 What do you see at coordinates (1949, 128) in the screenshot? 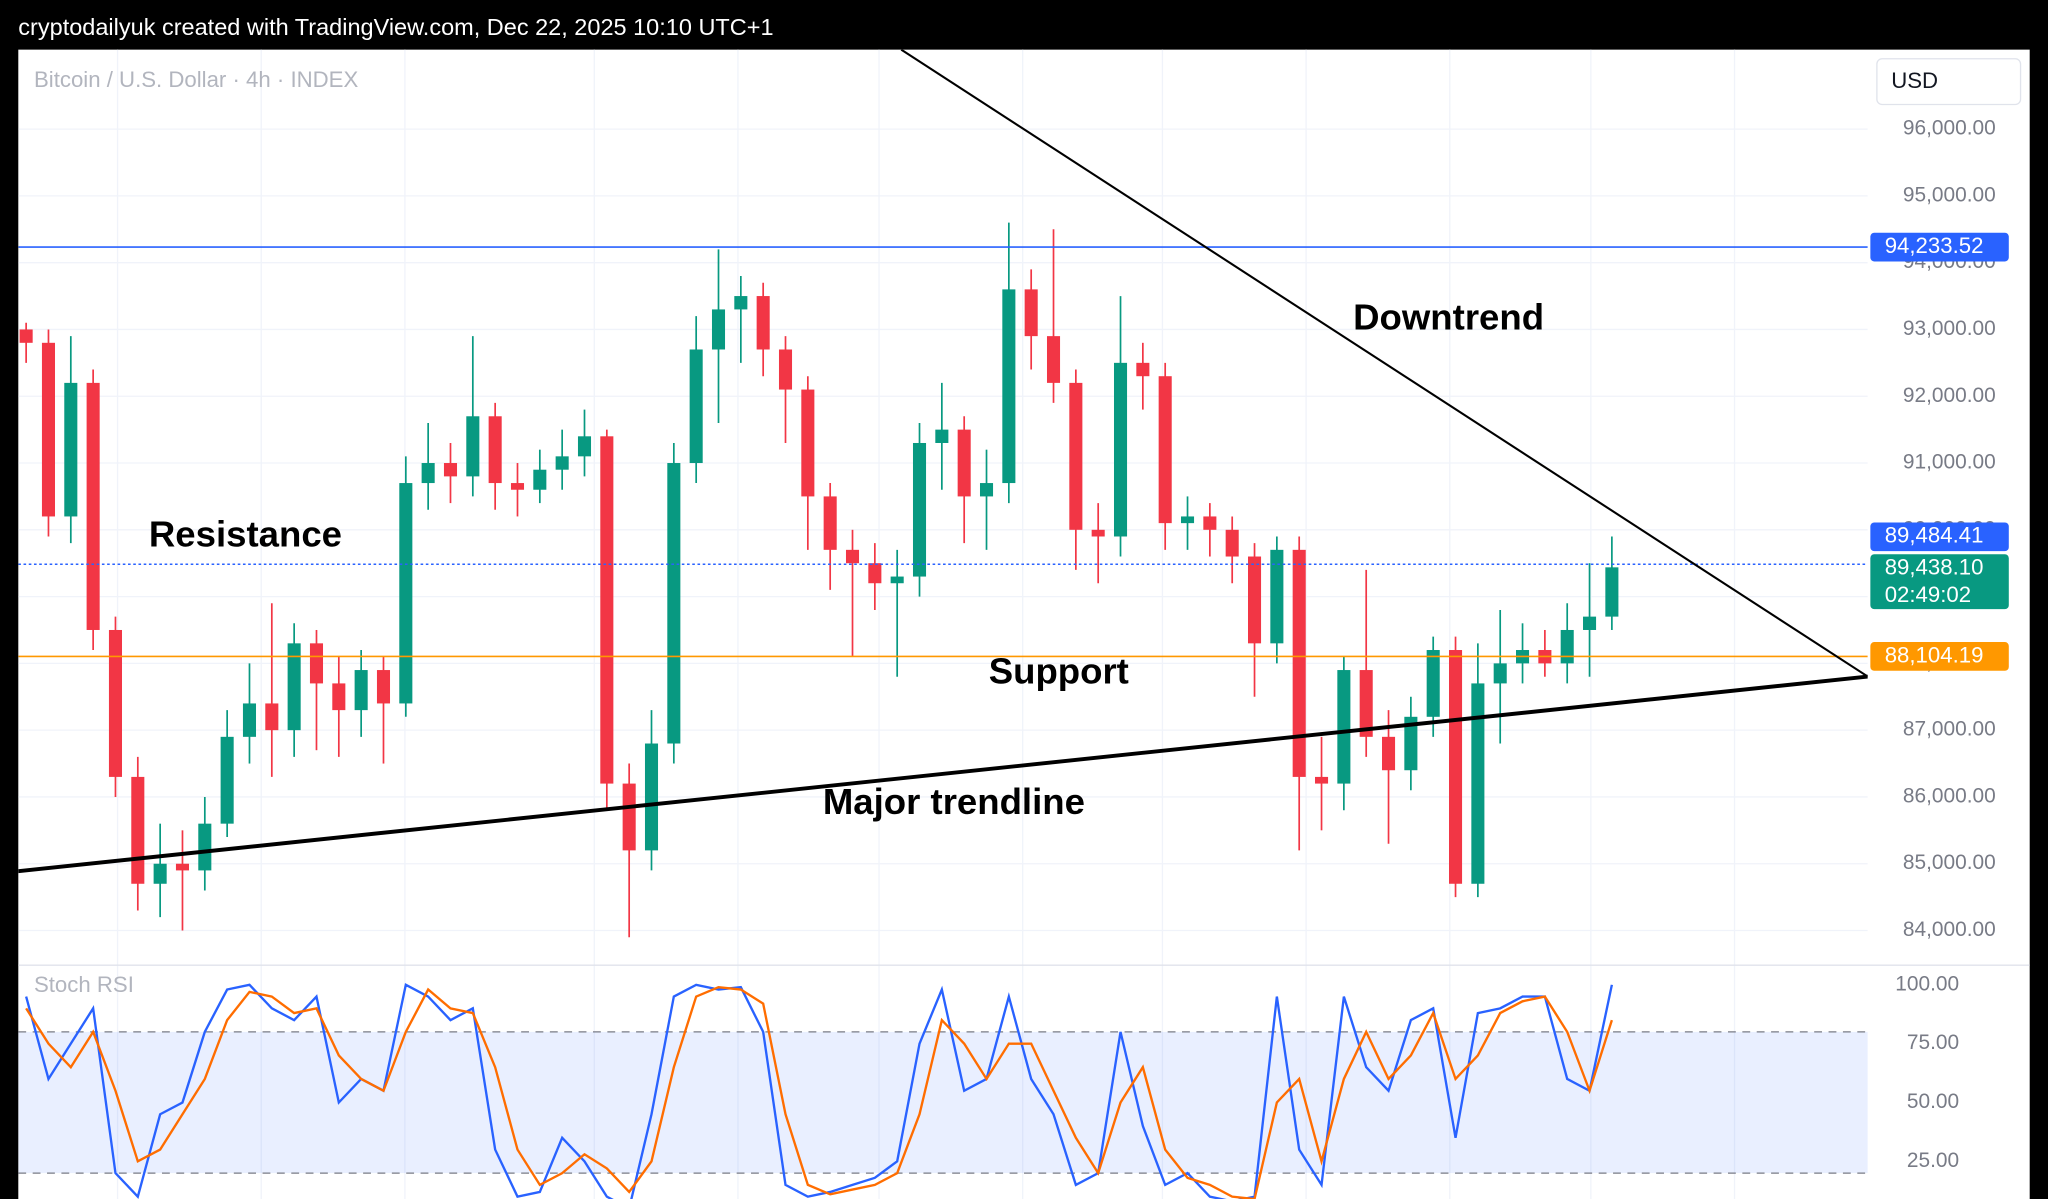
I see `y-tick-label: 96,000.00` at bounding box center [1949, 128].